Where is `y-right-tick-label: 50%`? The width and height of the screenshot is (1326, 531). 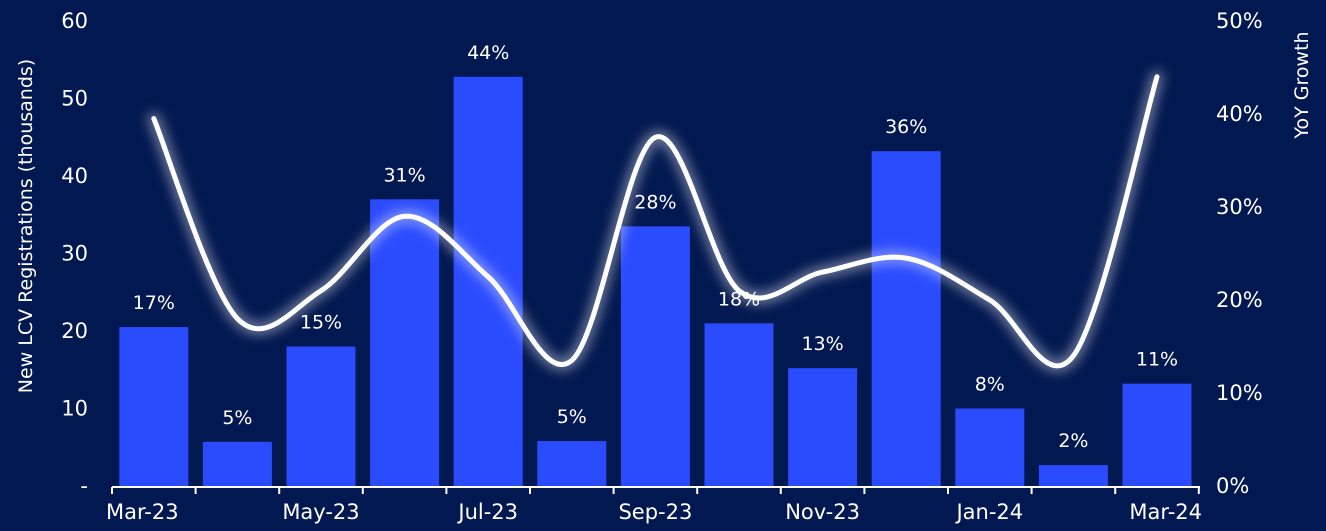 y-right-tick-label: 50% is located at coordinates (1239, 21).